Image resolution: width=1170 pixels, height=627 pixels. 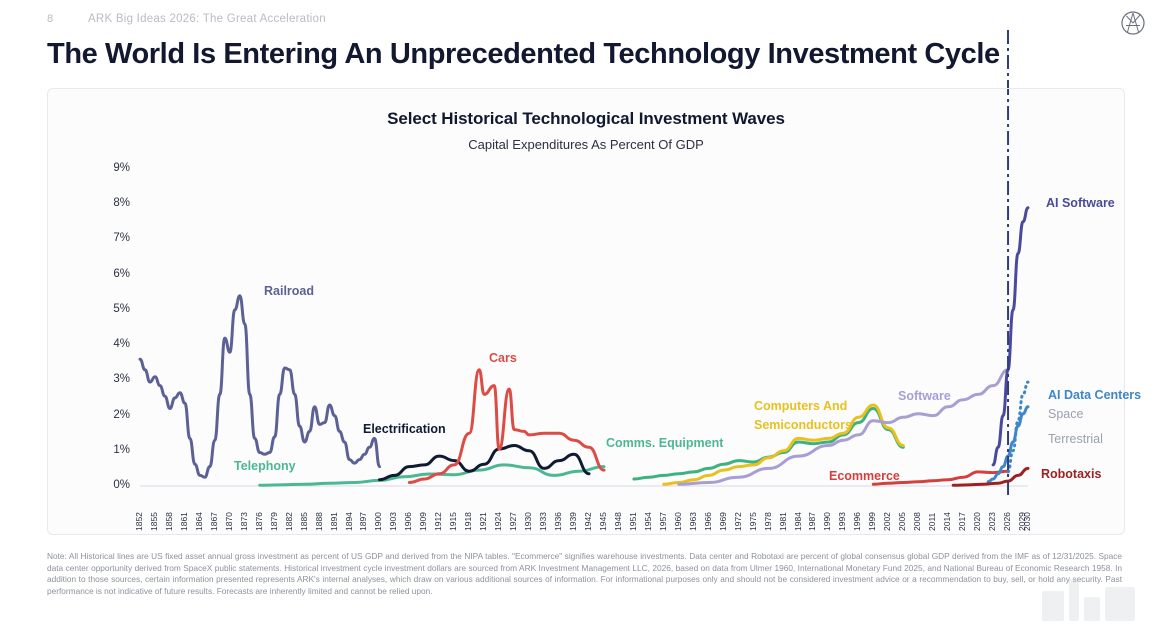 I want to click on series-label-computers-semiconductors: Computers And, so click(x=801, y=406).